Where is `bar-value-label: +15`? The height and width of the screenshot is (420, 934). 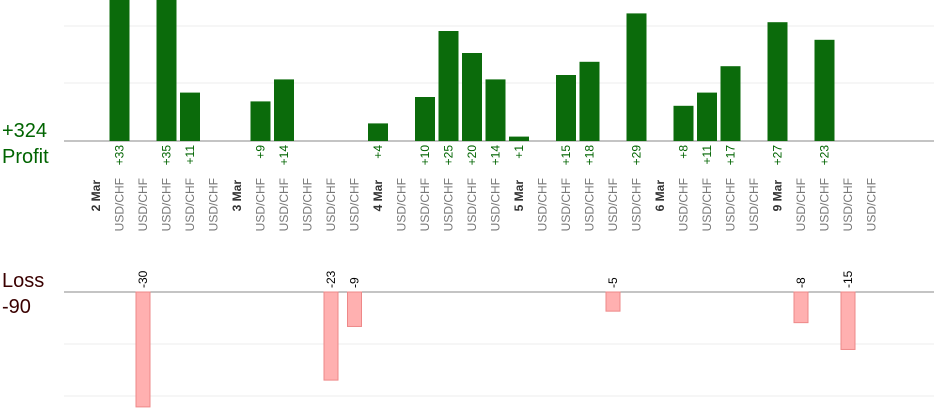 bar-value-label: +15 is located at coordinates (566, 155).